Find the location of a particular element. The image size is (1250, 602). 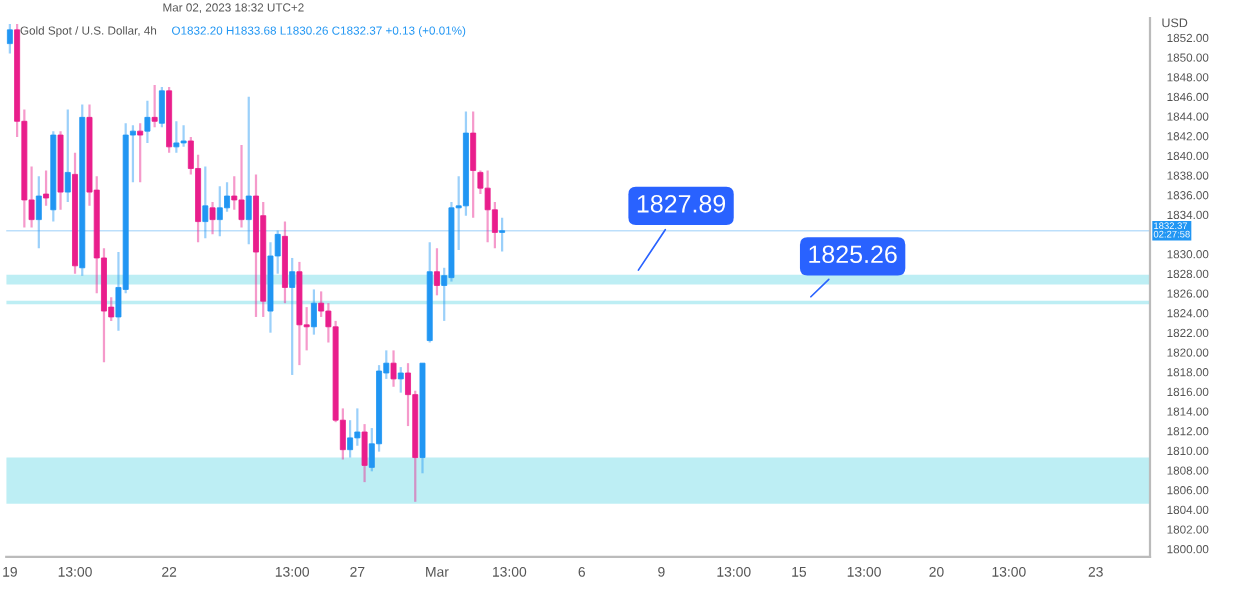

band-label: 1827.89 is located at coordinates (681, 203).